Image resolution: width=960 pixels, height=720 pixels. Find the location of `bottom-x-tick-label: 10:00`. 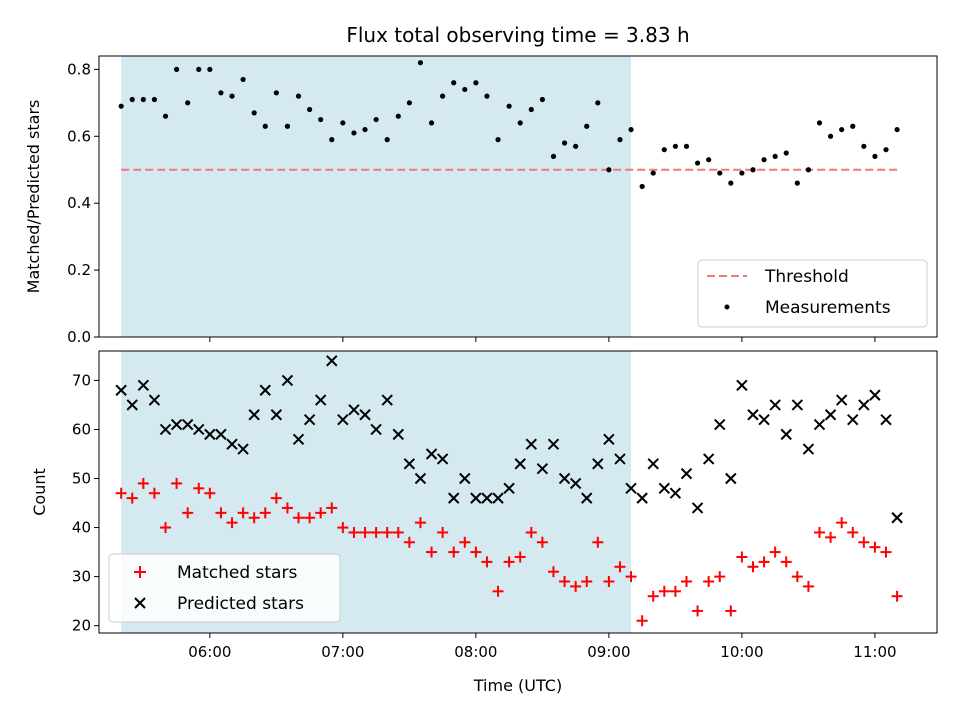

bottom-x-tick-label: 10:00 is located at coordinates (741, 652).